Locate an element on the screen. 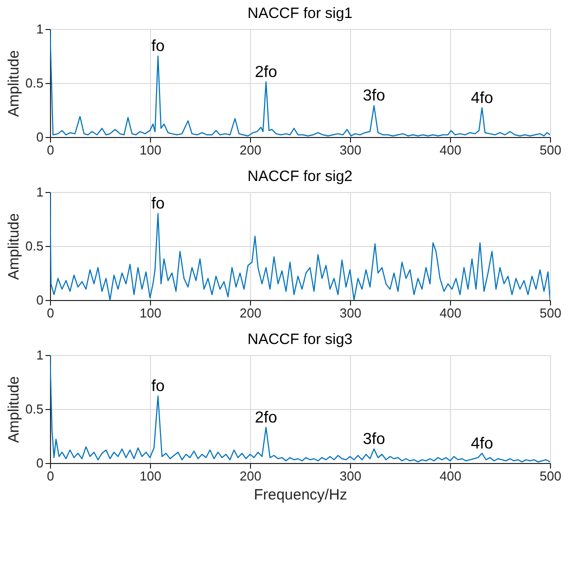 The height and width of the screenshot is (561, 585). chart-title: NACCF for sig2 is located at coordinates (300, 176).